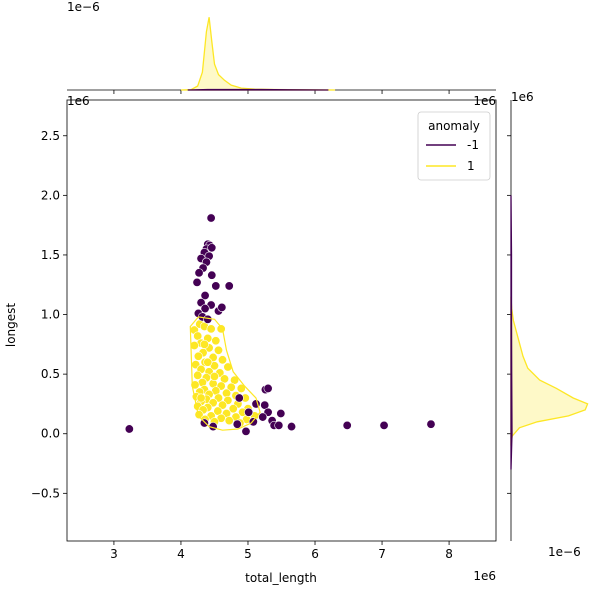  Describe the element at coordinates (382, 554) in the screenshot. I see `x-tick-label: 7` at that location.